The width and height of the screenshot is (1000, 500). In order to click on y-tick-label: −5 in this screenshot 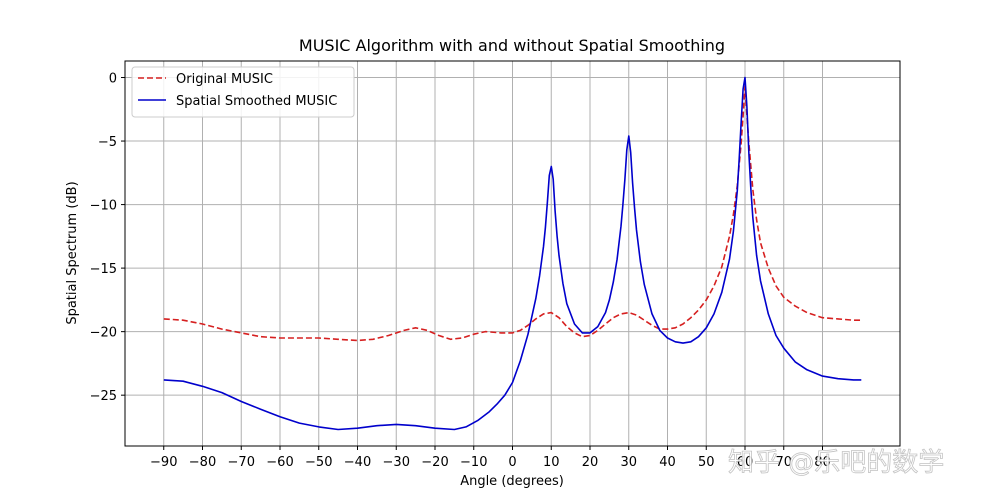, I will do `click(107, 142)`.